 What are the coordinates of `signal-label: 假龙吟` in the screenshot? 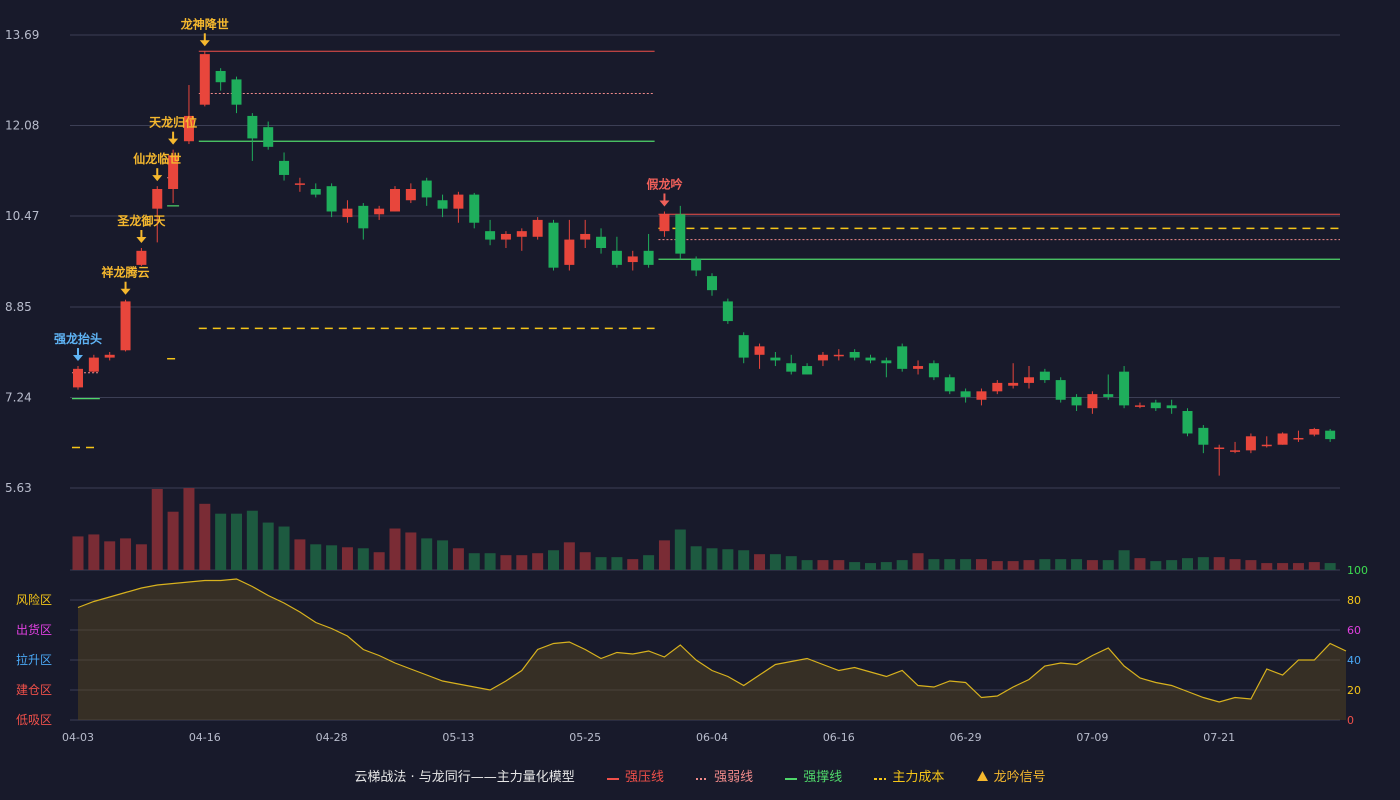 It's located at (664, 183).